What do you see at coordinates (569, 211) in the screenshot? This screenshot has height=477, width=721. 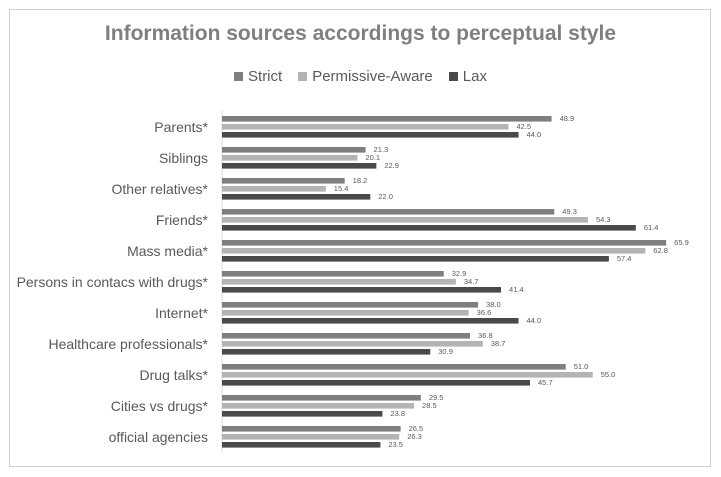 I see `data-label: 49.3` at bounding box center [569, 211].